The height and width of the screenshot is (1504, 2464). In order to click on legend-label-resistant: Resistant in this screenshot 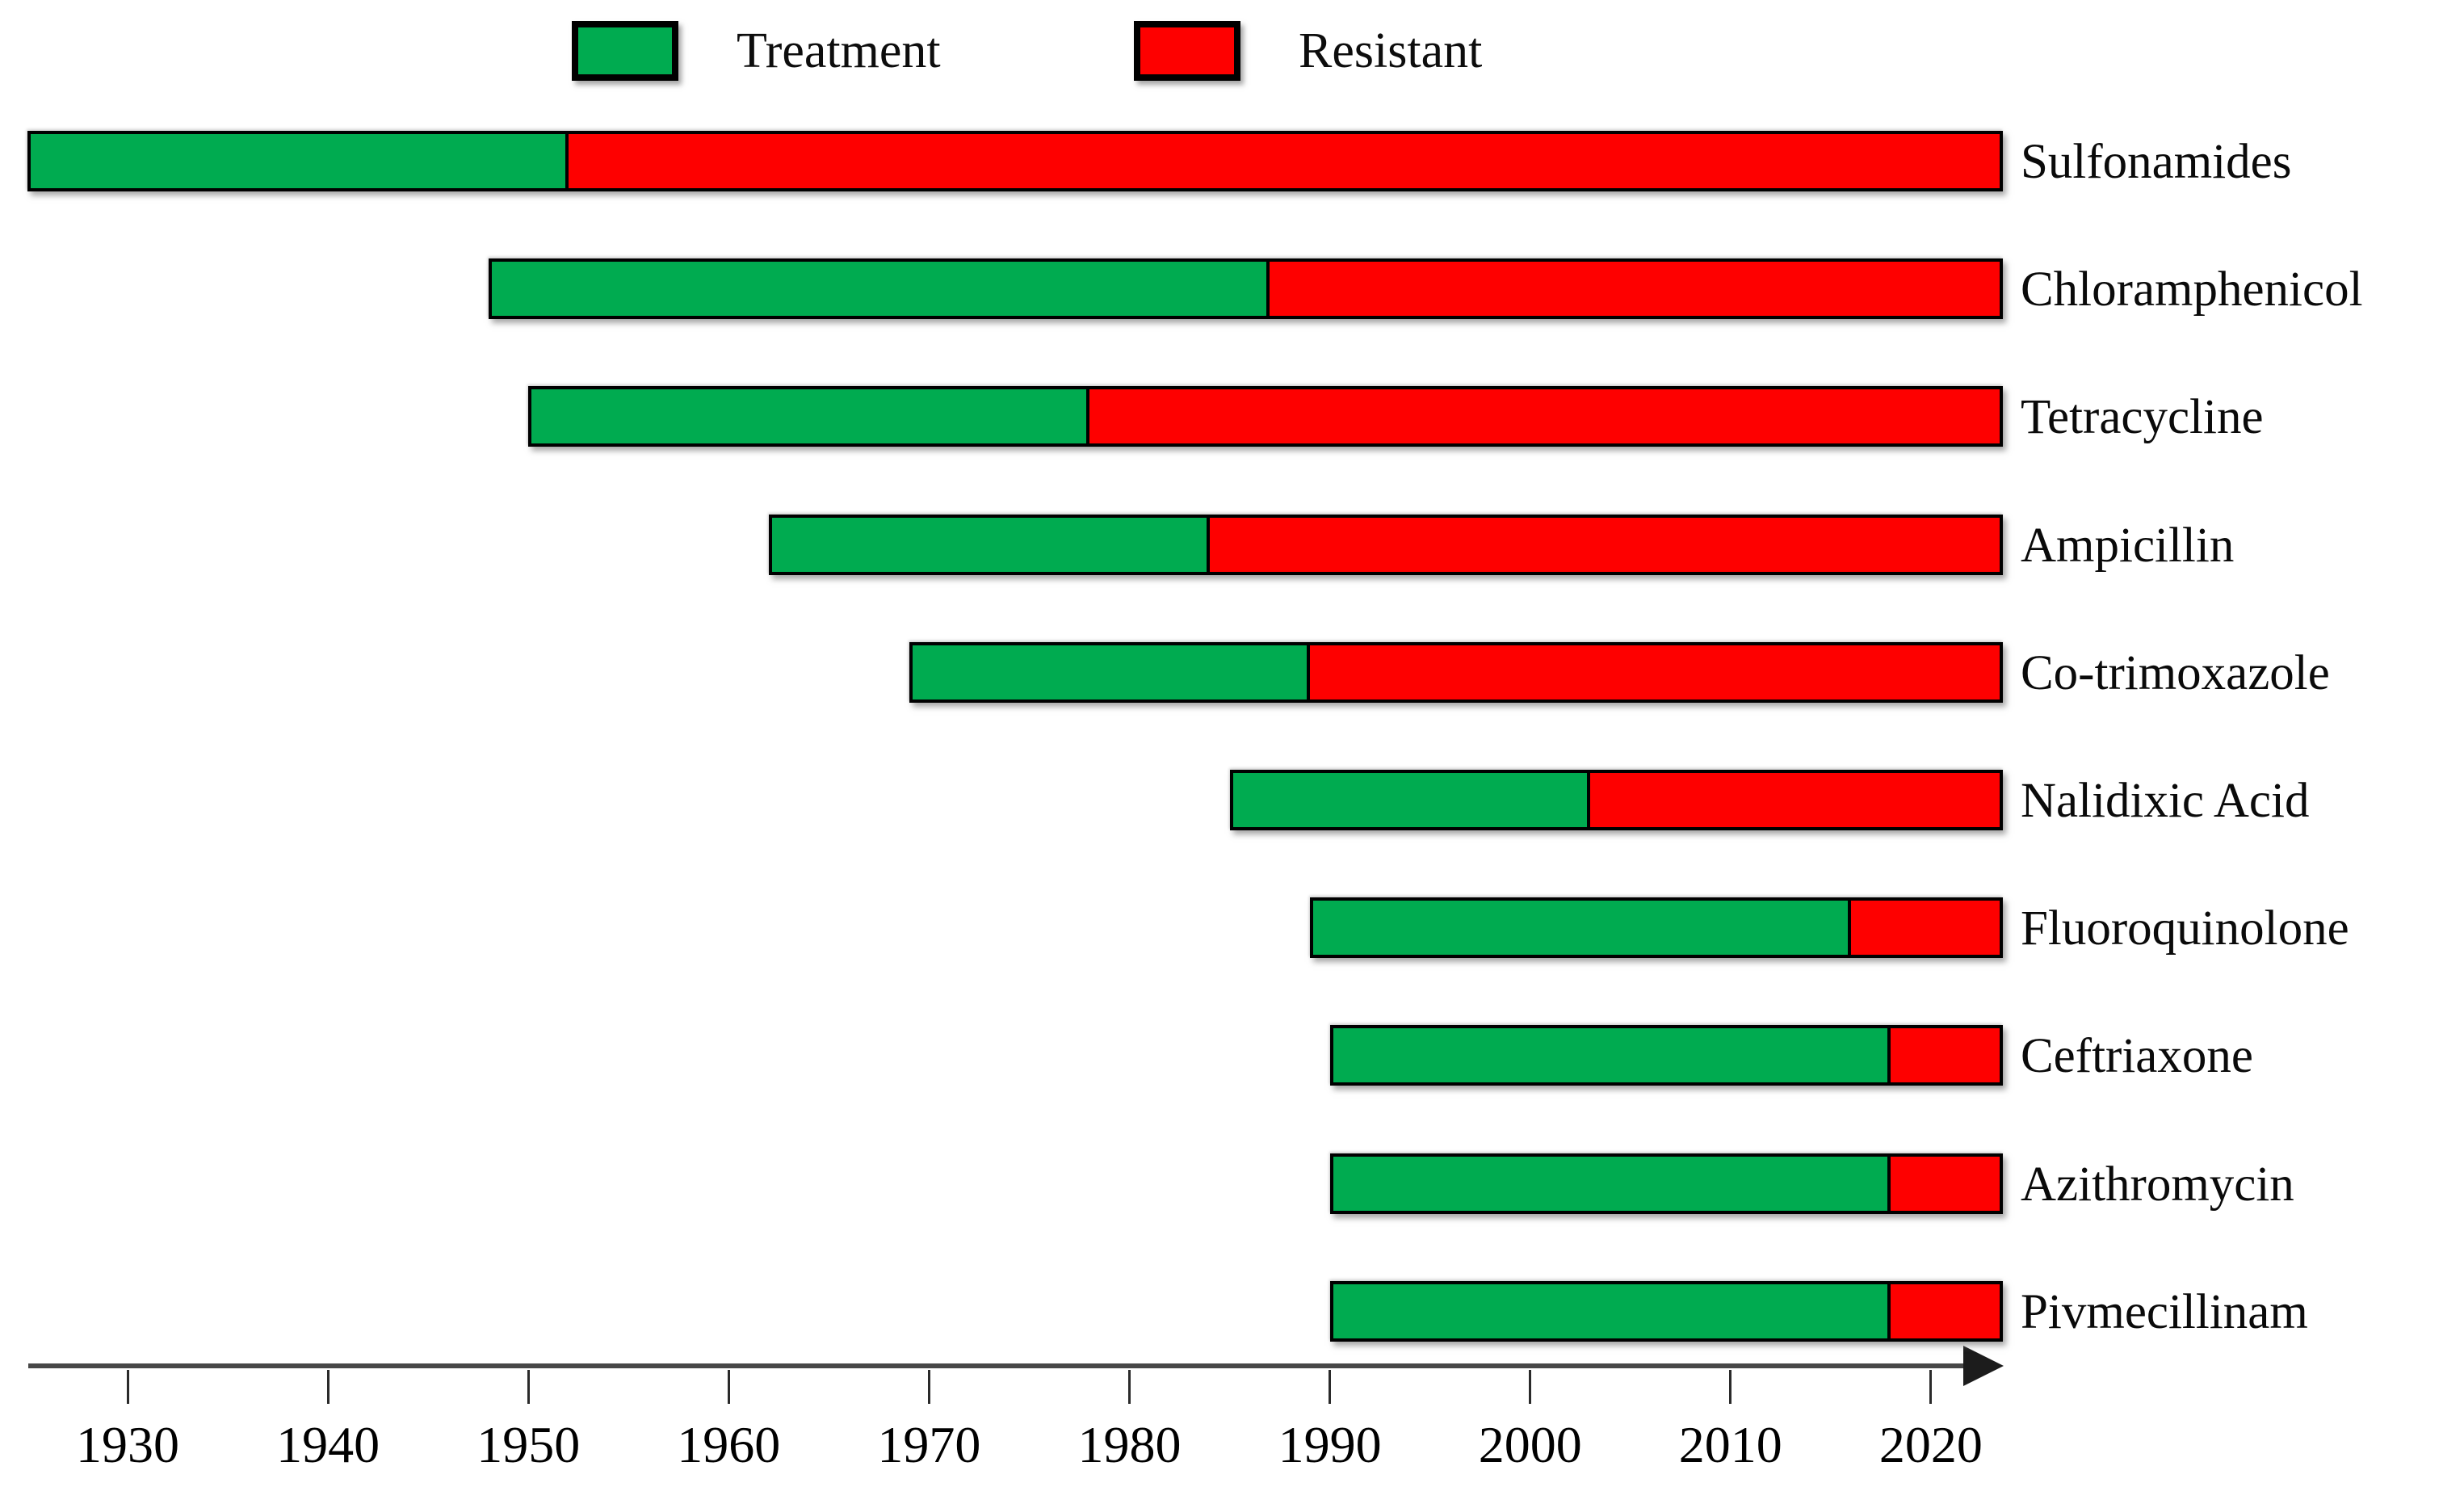, I will do `click(1391, 50)`.